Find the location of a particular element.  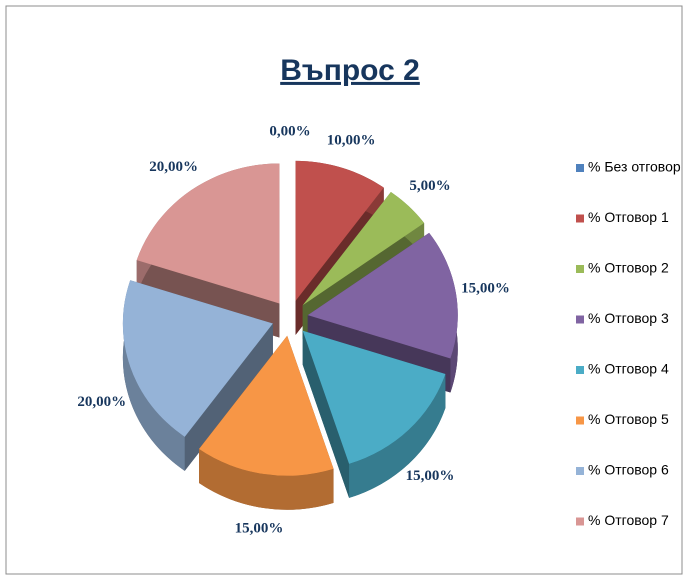

data-label: 5,00% is located at coordinates (429, 186).